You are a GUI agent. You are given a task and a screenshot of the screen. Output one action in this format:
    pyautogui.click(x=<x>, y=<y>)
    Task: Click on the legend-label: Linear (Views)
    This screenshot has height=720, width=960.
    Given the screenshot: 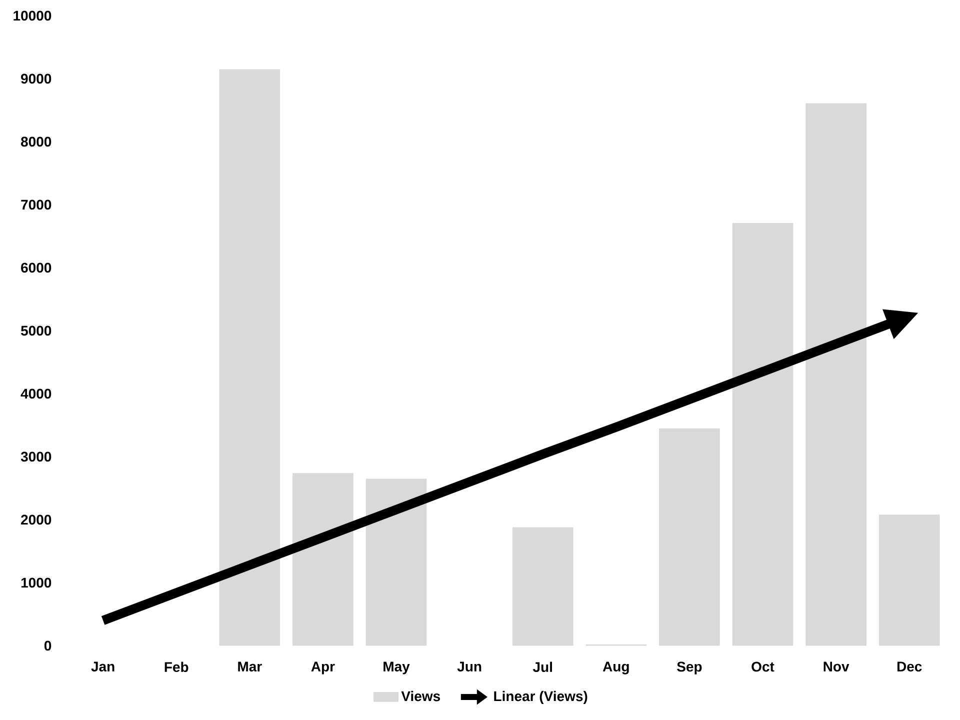 What is the action you would take?
    pyautogui.click(x=541, y=697)
    